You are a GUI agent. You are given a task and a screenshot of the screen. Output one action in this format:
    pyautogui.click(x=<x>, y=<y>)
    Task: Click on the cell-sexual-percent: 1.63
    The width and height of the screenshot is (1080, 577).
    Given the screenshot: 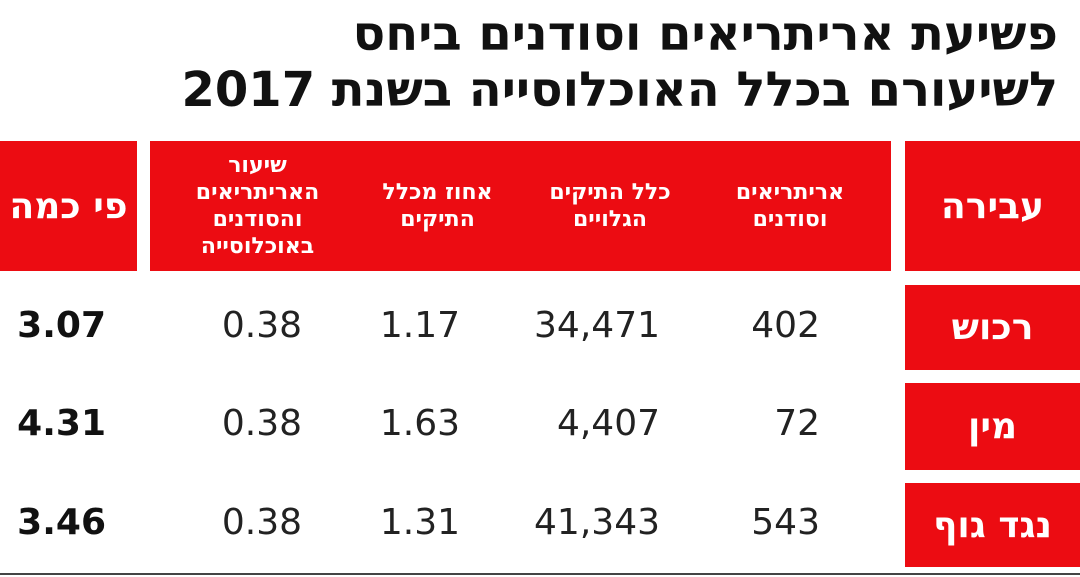 What is the action you would take?
    pyautogui.click(x=419, y=423)
    